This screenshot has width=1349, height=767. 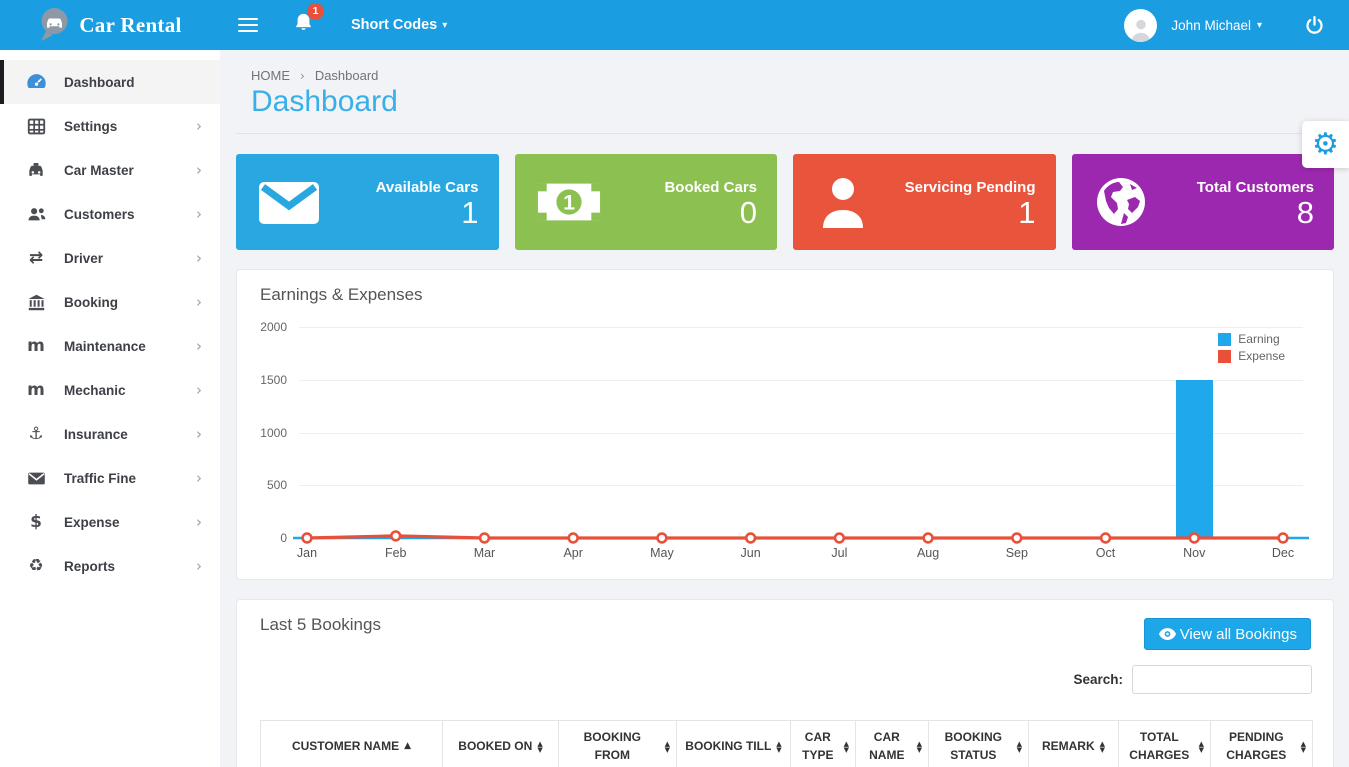 I want to click on short-codes-dropdown: Short Codes ▾, so click(x=399, y=25).